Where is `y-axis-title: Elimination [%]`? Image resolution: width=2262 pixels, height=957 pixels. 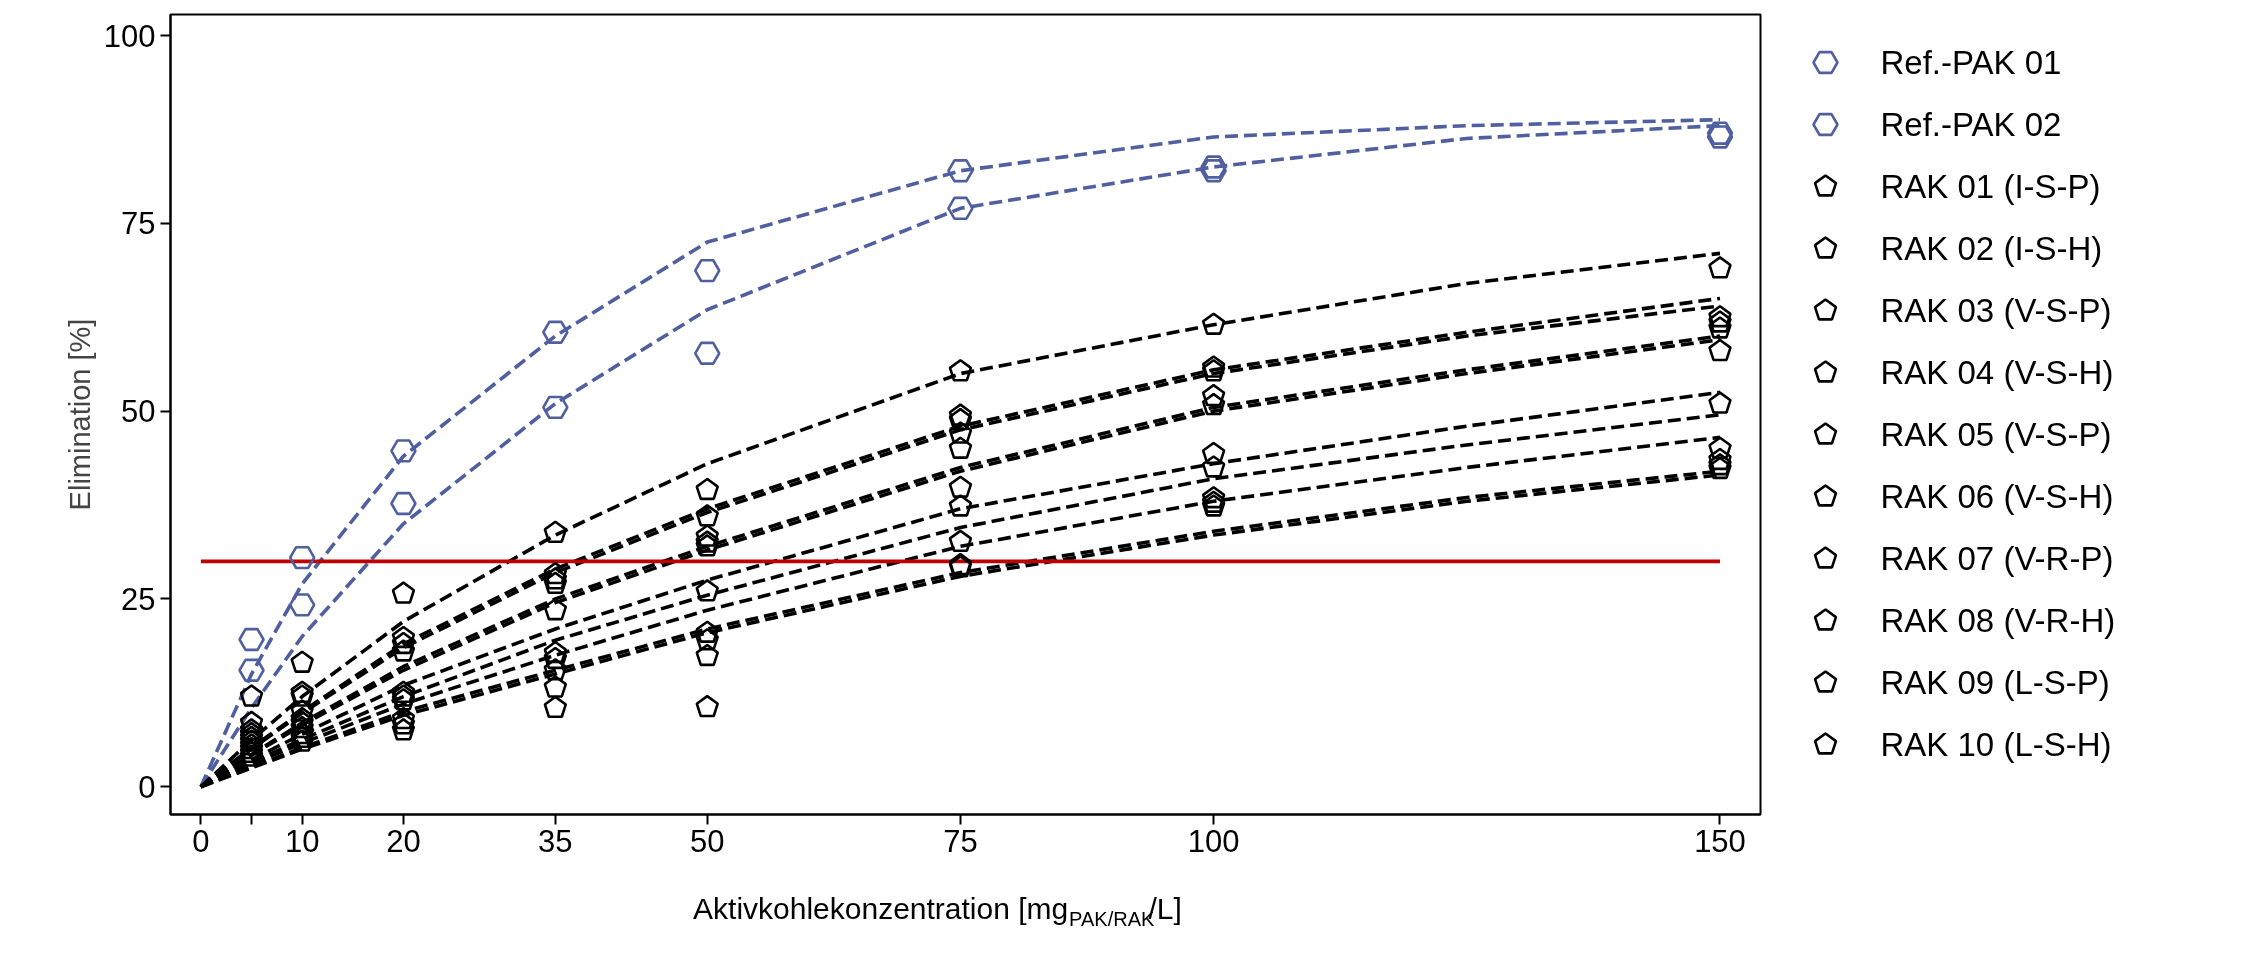 y-axis-title: Elimination [%] is located at coordinates (79, 414).